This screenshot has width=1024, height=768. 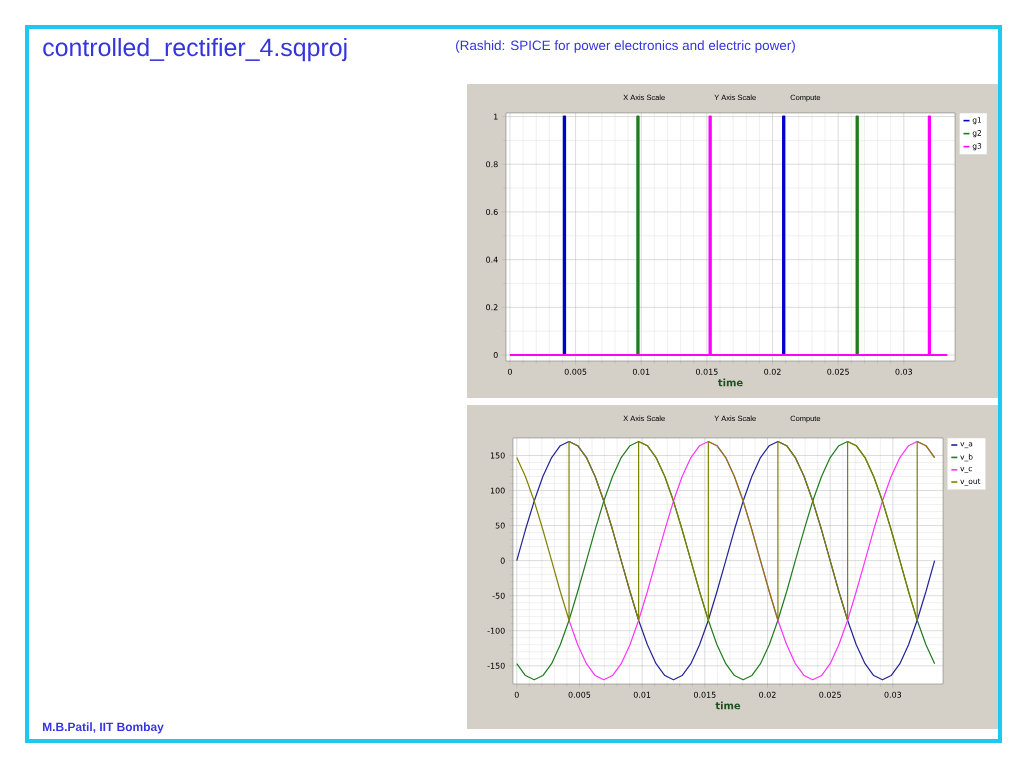 What do you see at coordinates (103, 728) in the screenshot?
I see `text: M.B.Patil, IIT Bombay` at bounding box center [103, 728].